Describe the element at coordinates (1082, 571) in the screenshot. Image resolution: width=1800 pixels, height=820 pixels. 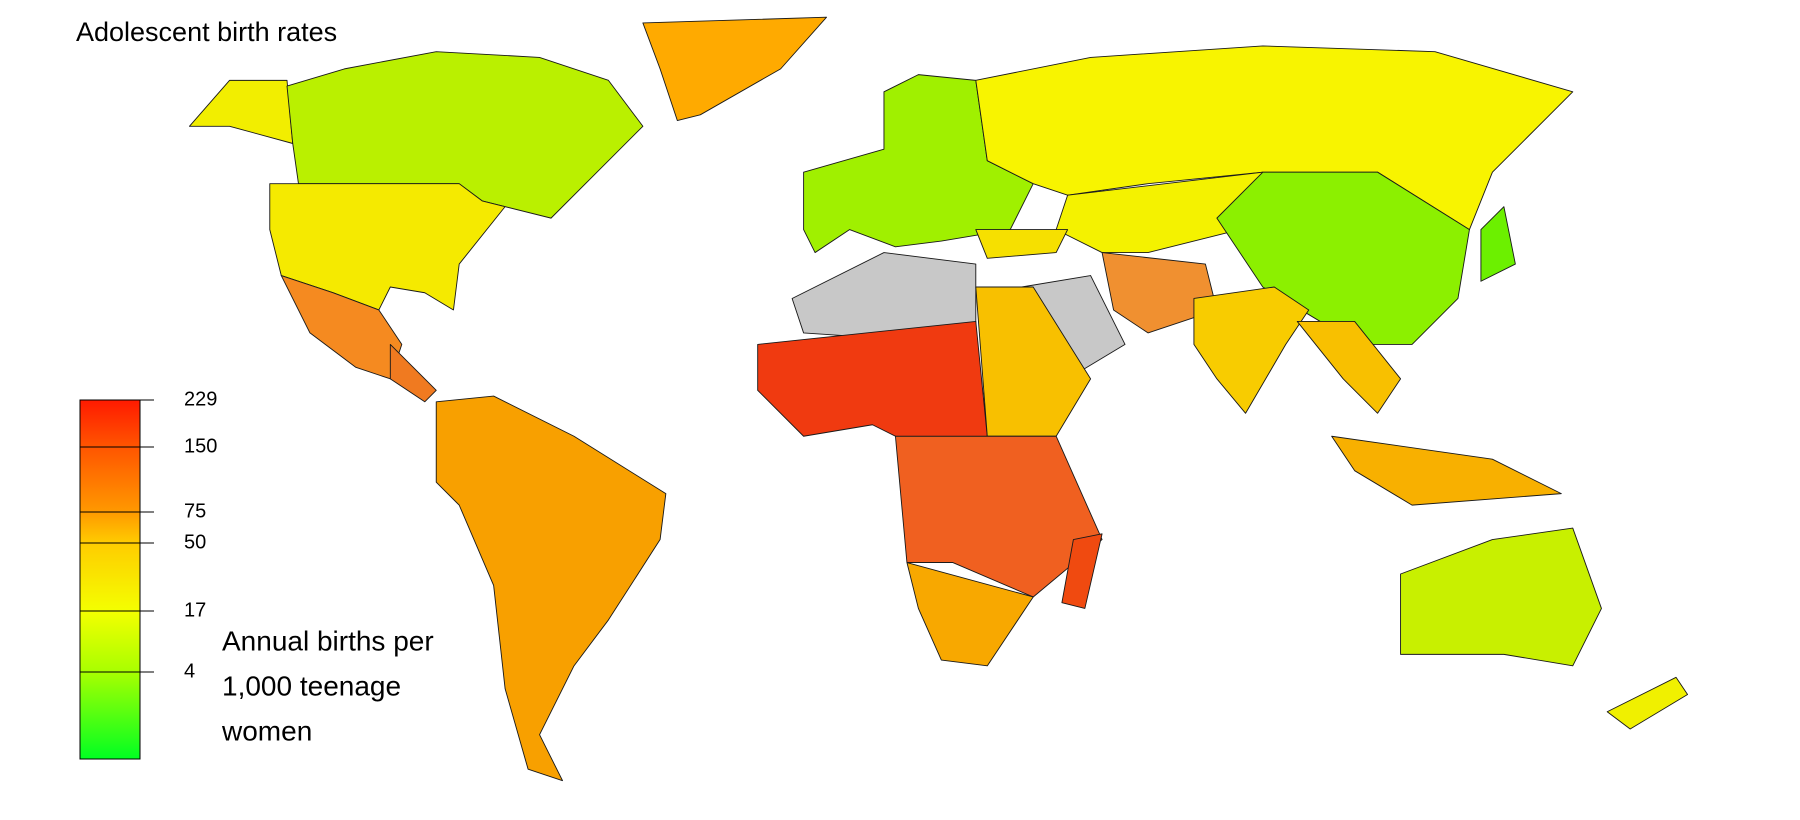
I see `madagascar` at that location.